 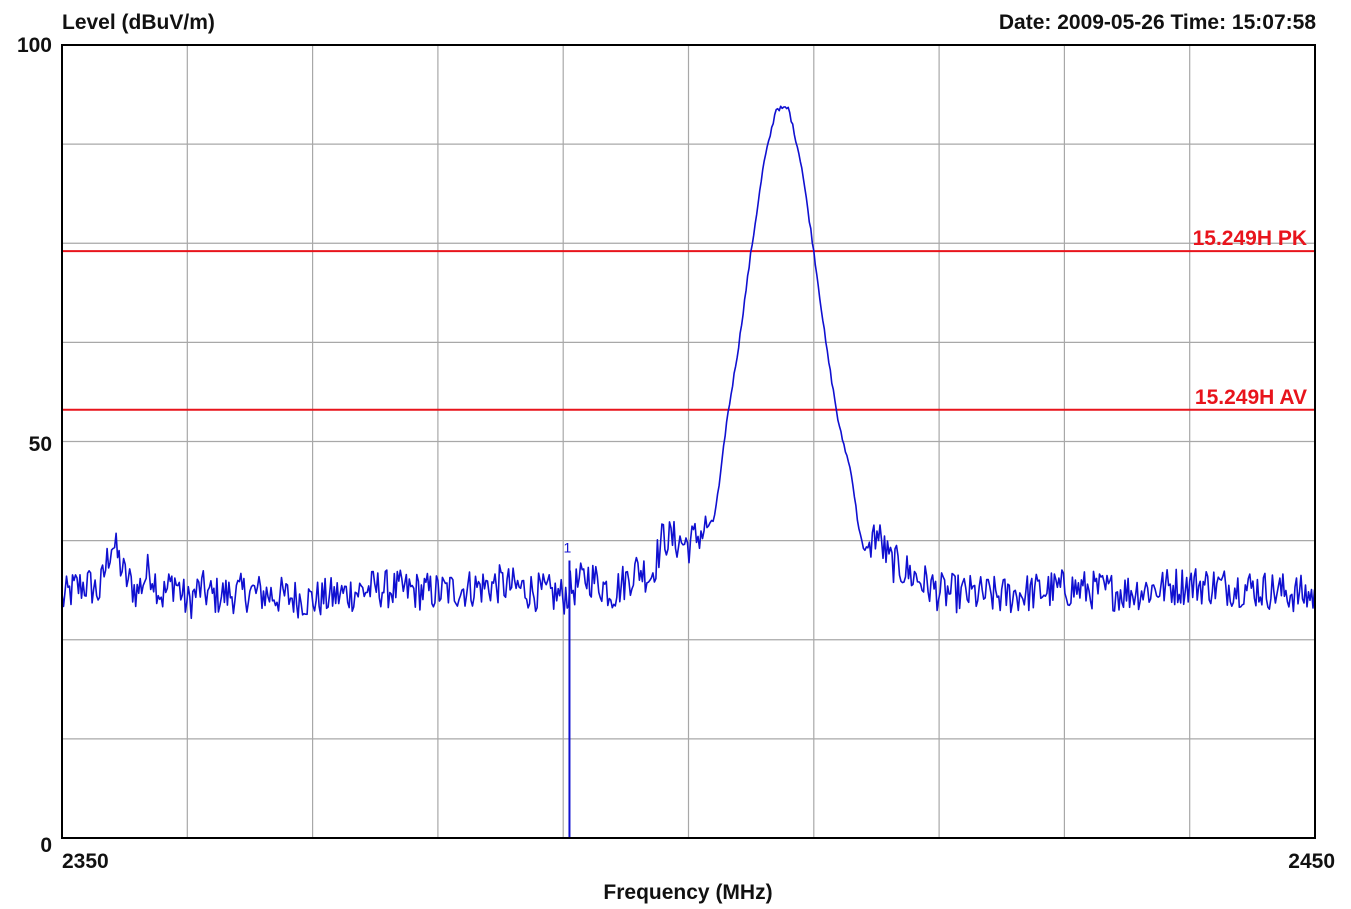 What do you see at coordinates (1311, 861) in the screenshot?
I see `x-tick-label-2450: 2450` at bounding box center [1311, 861].